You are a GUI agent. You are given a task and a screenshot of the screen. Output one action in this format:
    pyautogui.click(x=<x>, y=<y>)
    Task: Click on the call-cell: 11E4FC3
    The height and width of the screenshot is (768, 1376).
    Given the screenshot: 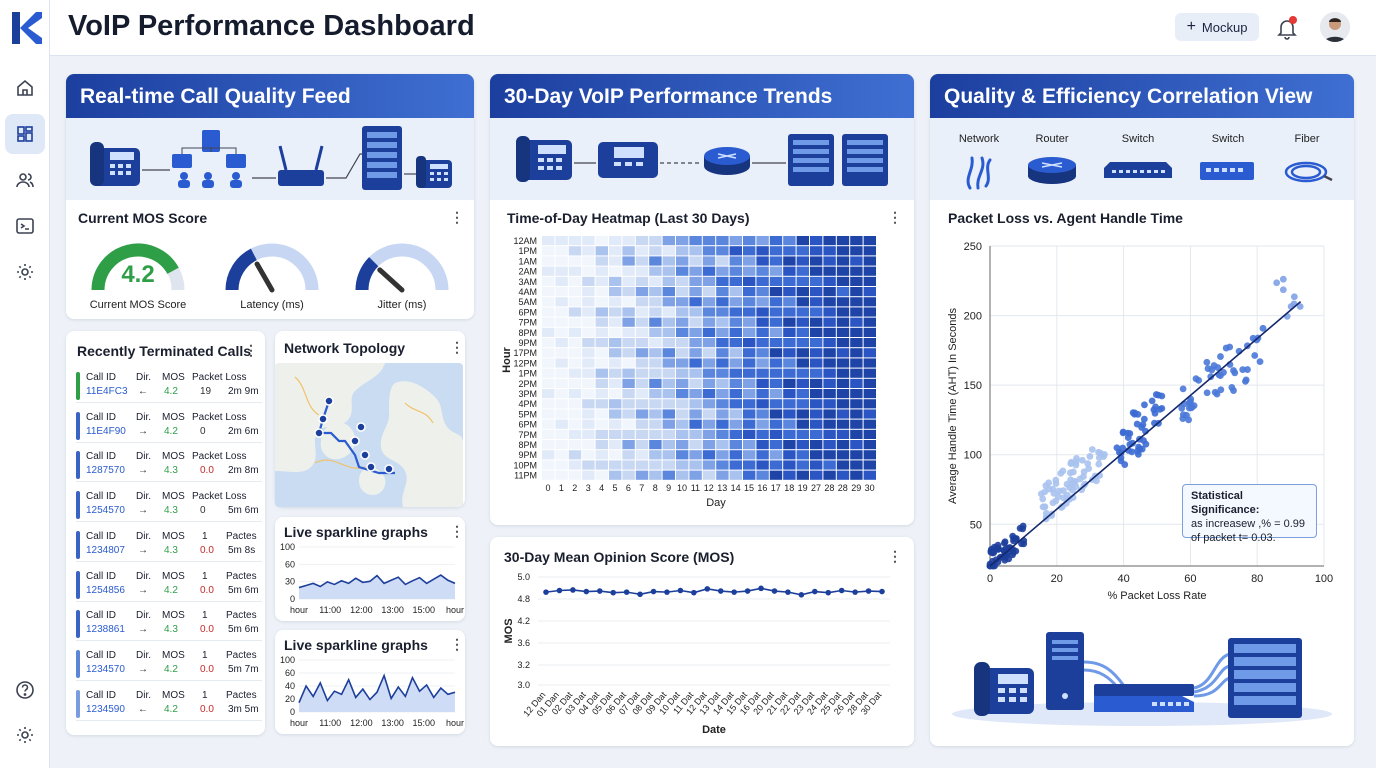 What is the action you would take?
    pyautogui.click(x=107, y=391)
    